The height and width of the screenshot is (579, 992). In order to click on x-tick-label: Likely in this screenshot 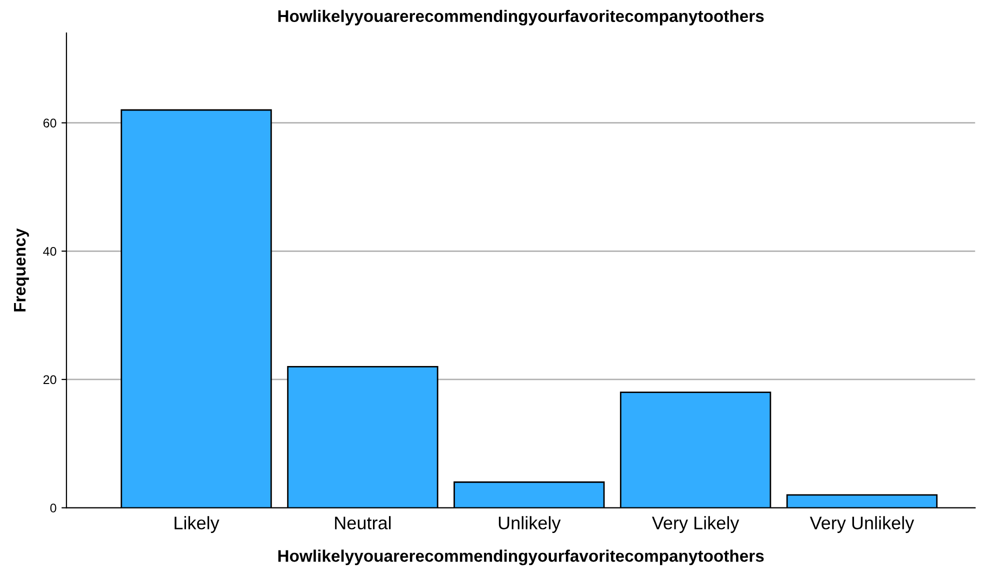, I will do `click(197, 524)`.